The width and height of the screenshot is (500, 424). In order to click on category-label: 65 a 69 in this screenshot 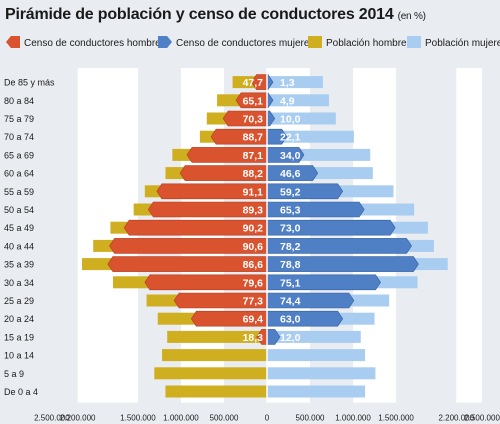, I will do `click(19, 155)`.